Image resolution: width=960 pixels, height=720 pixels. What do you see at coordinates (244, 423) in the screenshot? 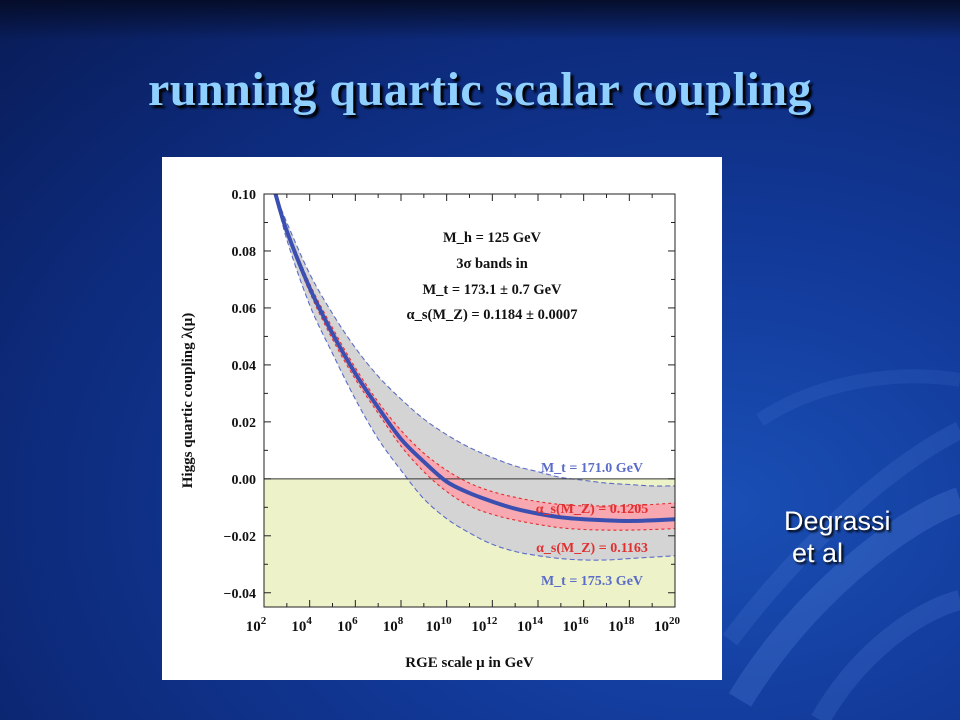
I see `y-tick-label: 0.02` at bounding box center [244, 423].